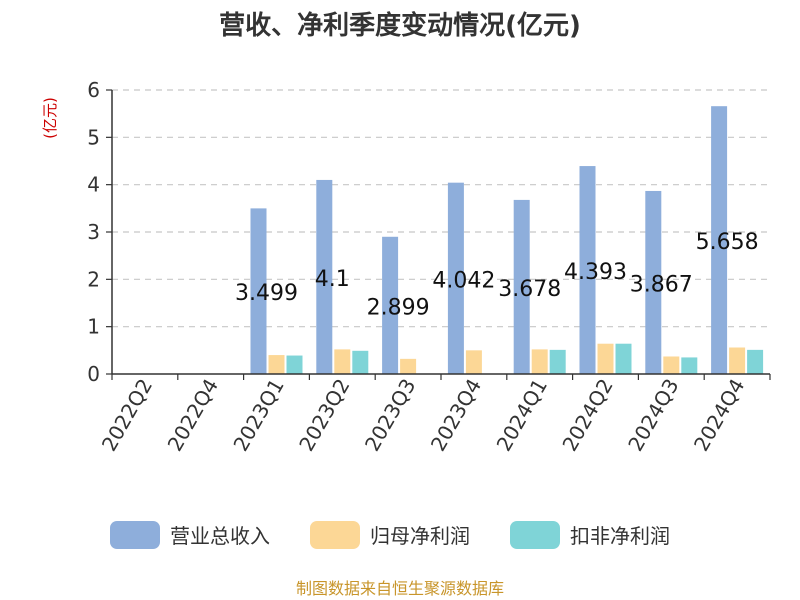  I want to click on bar-扣非净利润-2023Q1, so click(294, 364).